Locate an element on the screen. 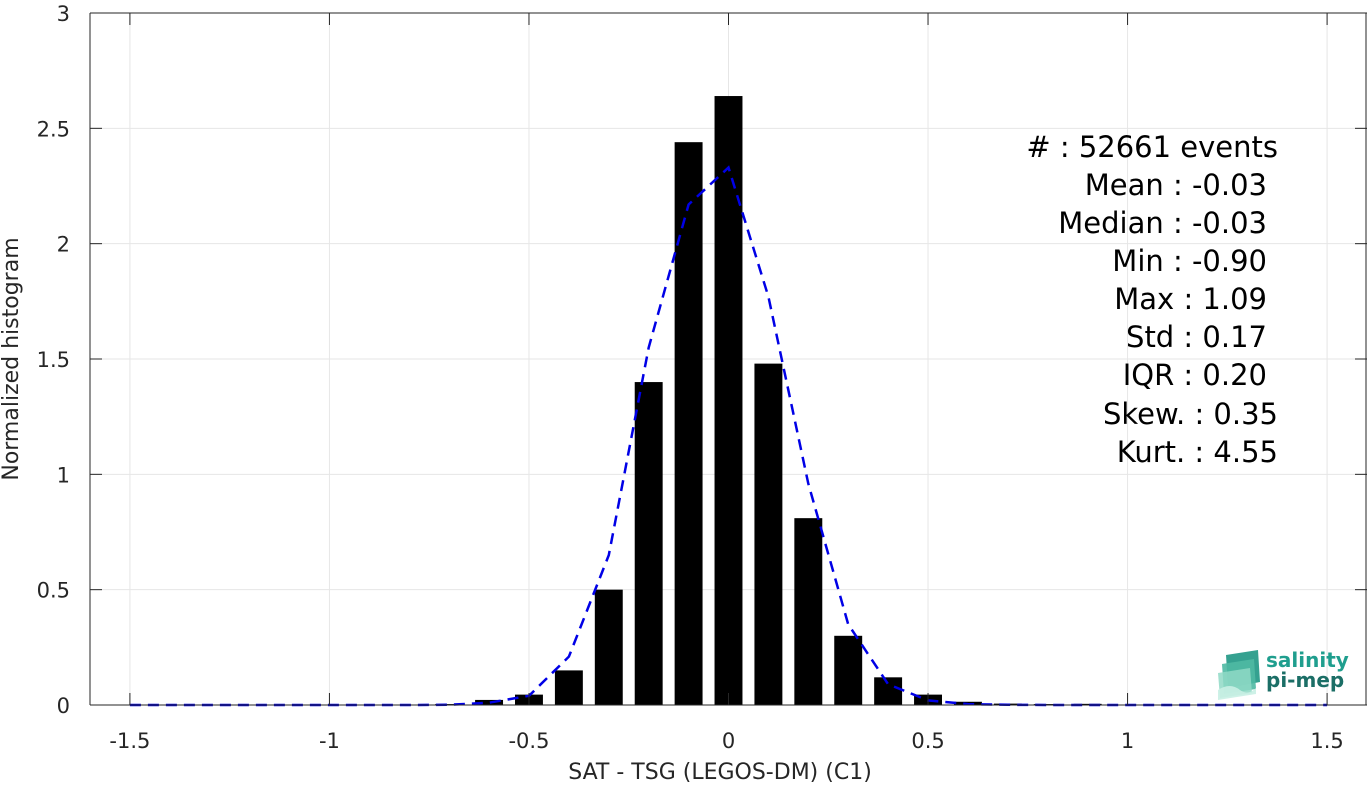 Image resolution: width=1367 pixels, height=785 pixels. y-tick-label: 0.5 is located at coordinates (53, 591).